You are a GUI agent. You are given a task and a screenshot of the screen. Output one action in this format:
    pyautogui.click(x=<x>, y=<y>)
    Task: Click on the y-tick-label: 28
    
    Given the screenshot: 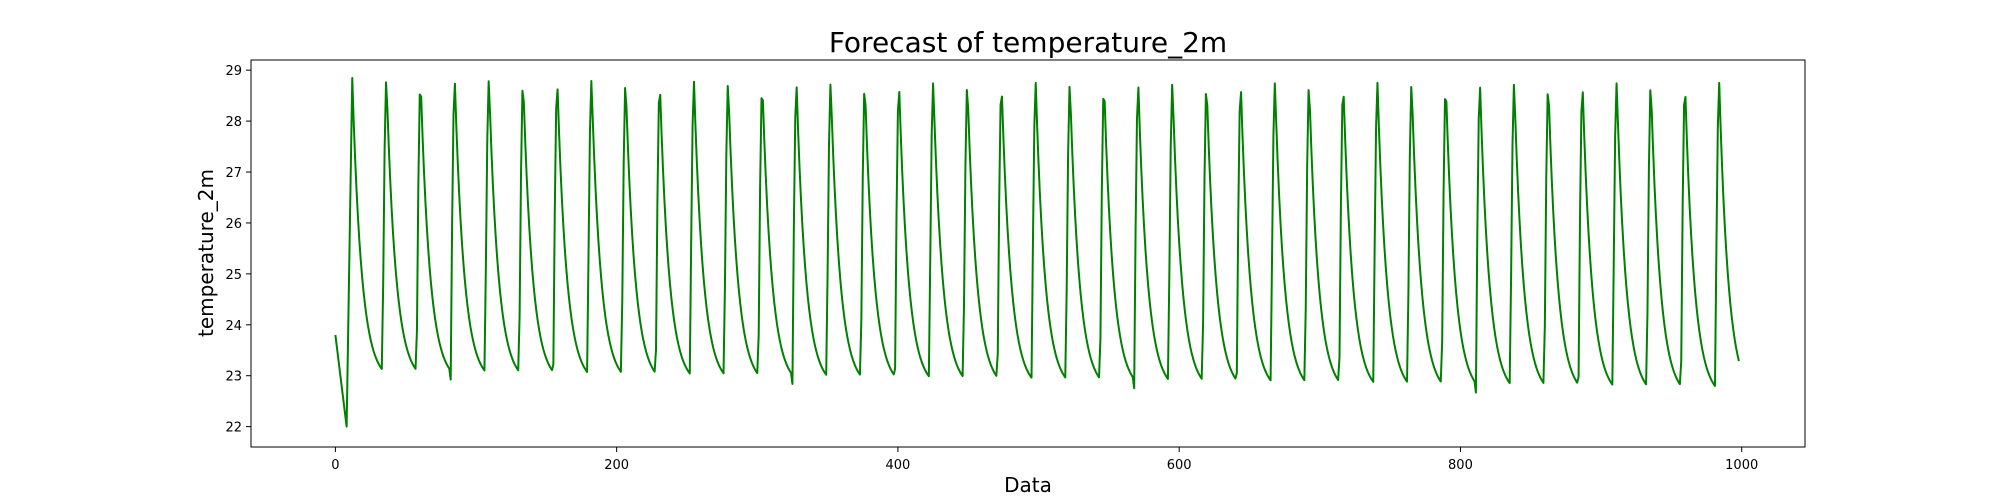 What is the action you would take?
    pyautogui.click(x=233, y=122)
    